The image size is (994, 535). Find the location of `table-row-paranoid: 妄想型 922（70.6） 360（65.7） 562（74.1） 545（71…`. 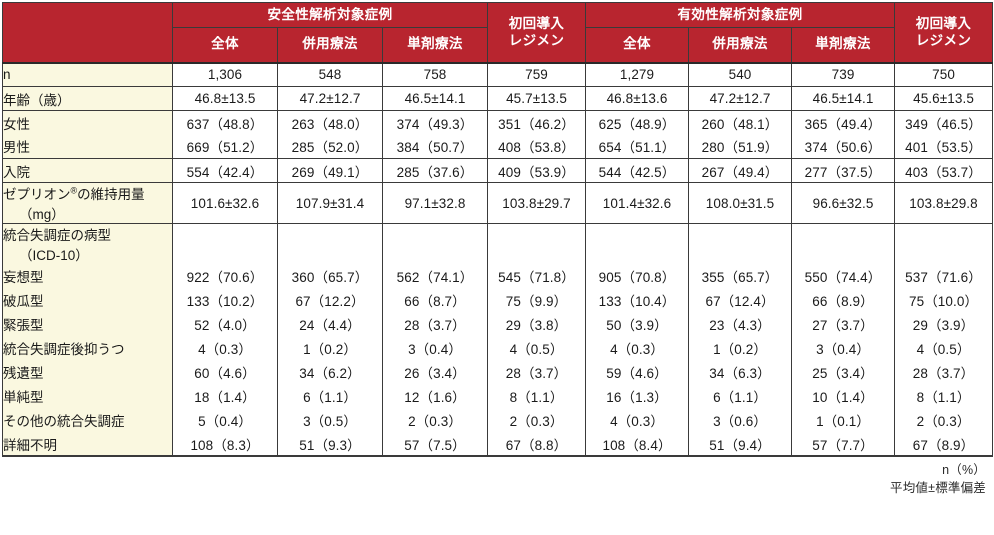

table-row-paranoid: 妄想型 922（70.6） 360（65.7） 562（74.1） 545（71… is located at coordinates (498, 276).